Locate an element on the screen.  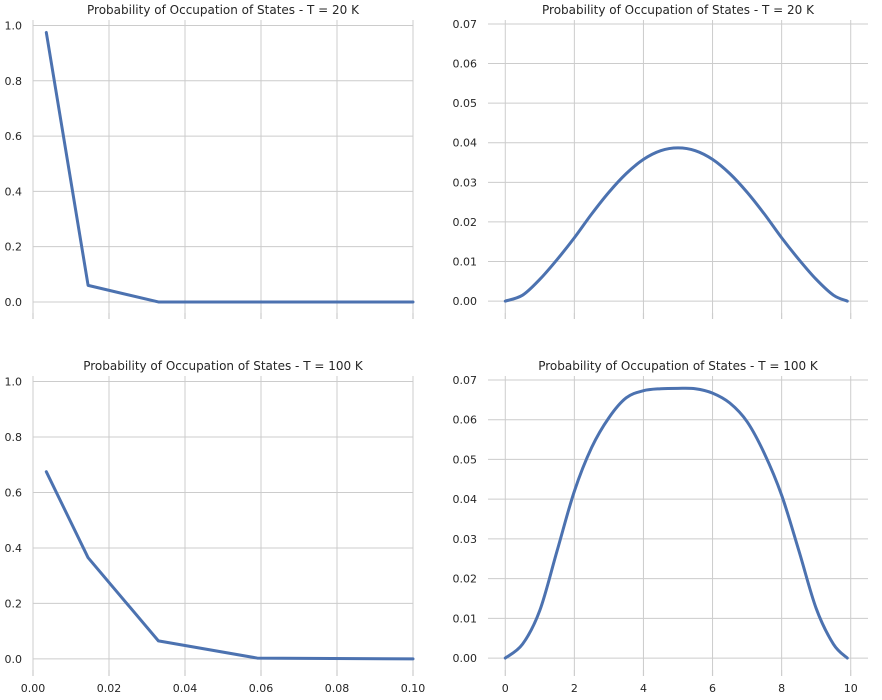
x-tick-label: 10 is located at coordinates (851, 688).